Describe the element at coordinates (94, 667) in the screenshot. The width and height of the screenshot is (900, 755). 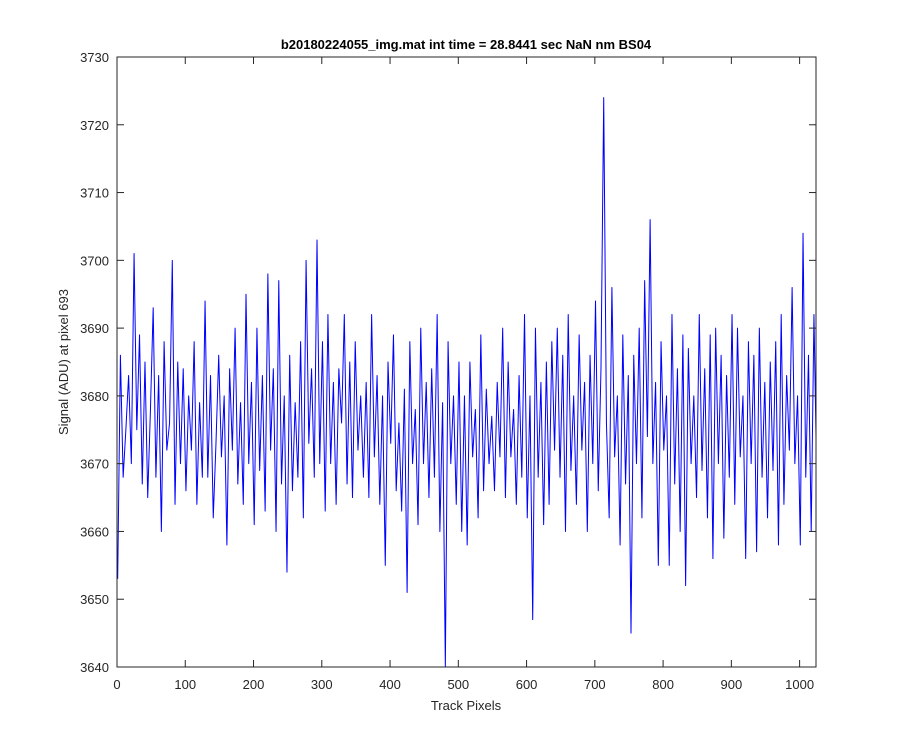
I see `y-tick-label: 3640` at that location.